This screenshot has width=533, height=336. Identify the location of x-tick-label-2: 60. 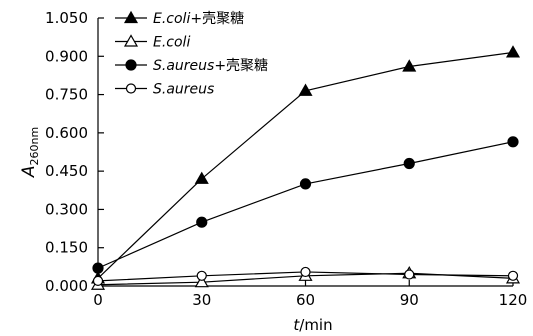
(305, 300).